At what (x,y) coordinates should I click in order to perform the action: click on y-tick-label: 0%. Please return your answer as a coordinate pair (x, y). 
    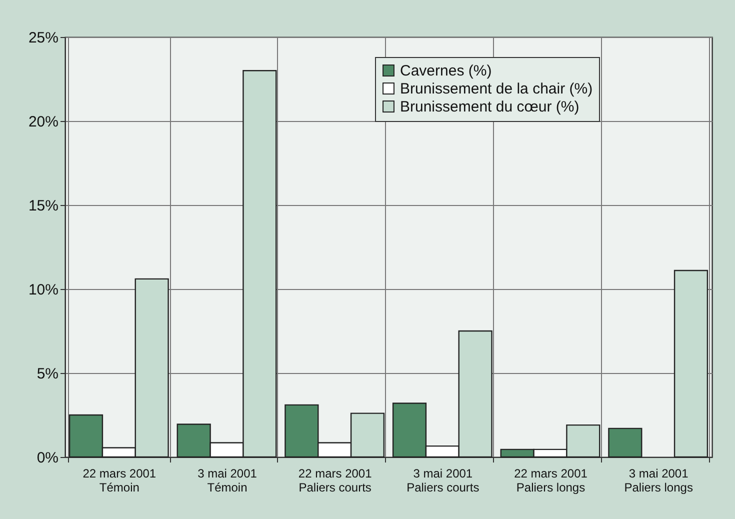
    Looking at the image, I should click on (47, 458).